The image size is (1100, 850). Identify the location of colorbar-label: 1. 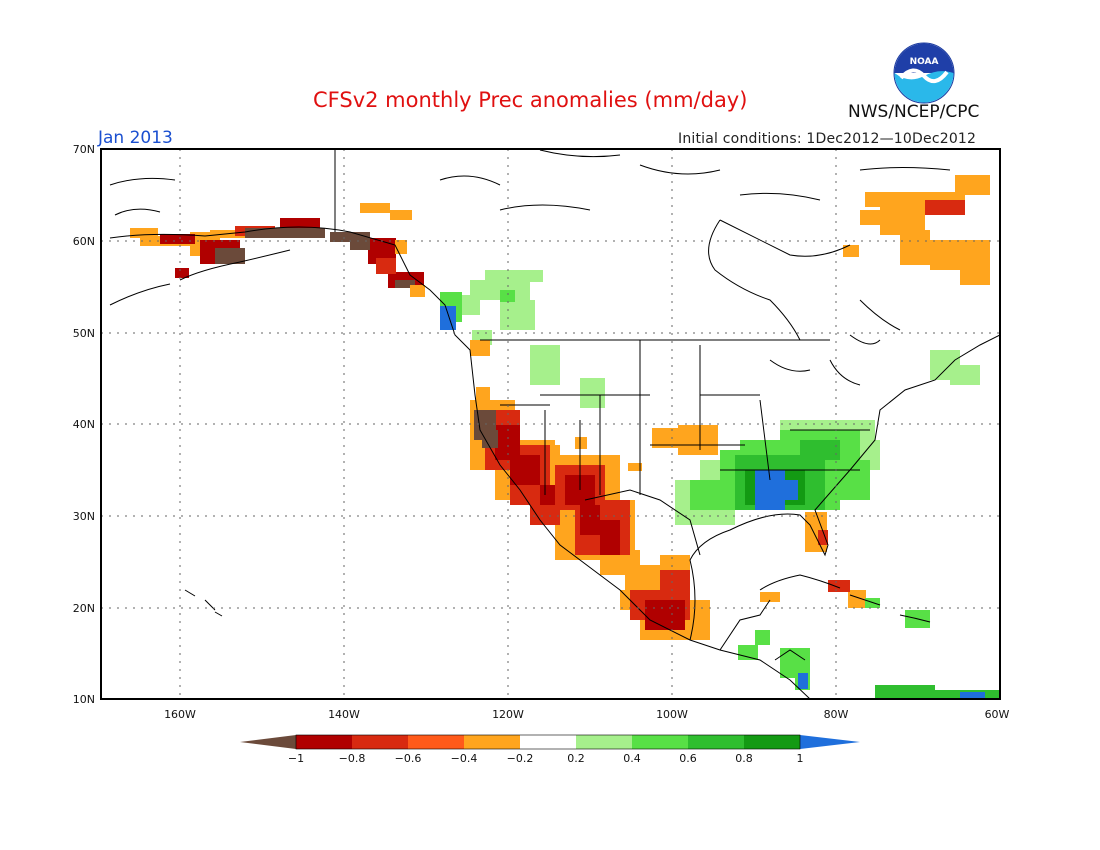
(800, 758).